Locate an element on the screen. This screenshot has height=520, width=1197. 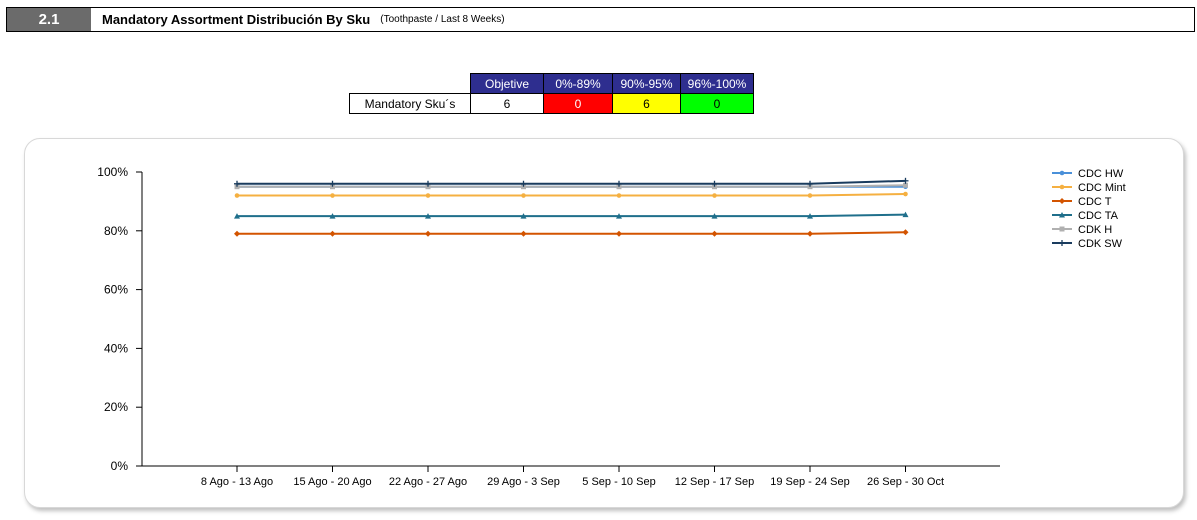
legend-item: CDK SW is located at coordinates (1087, 244).